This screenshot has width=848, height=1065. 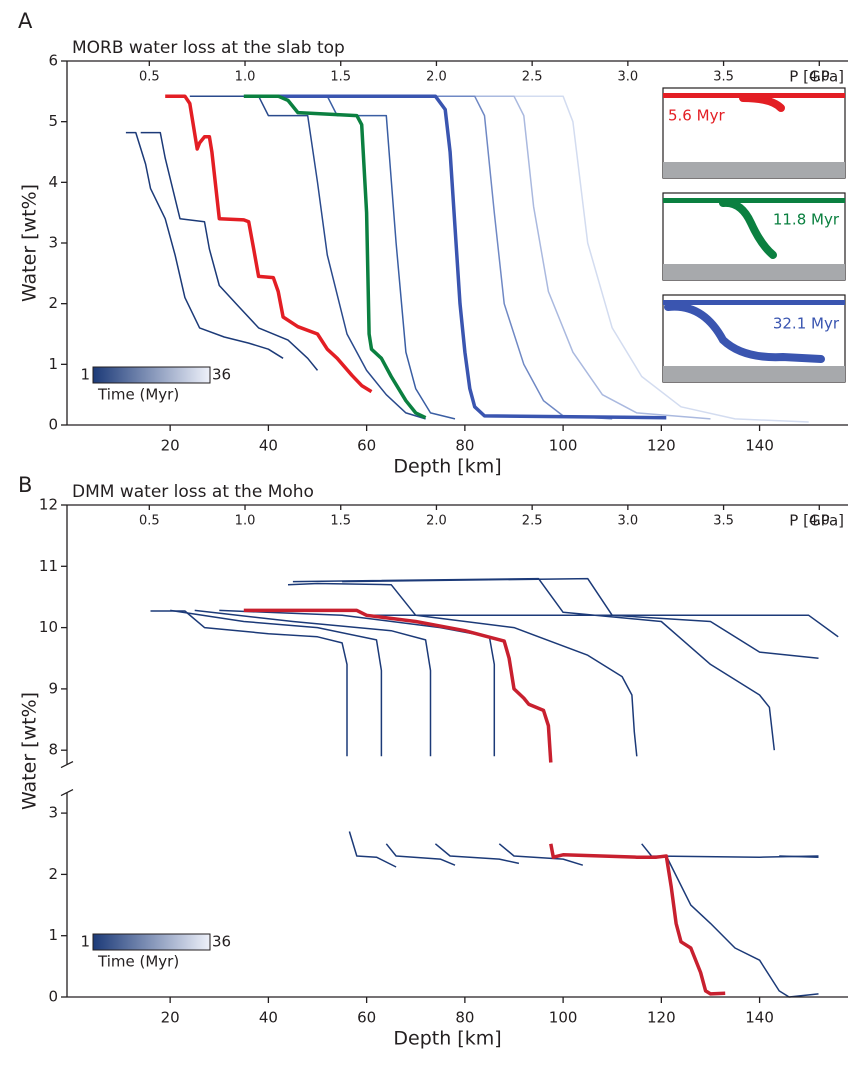 What do you see at coordinates (806, 220) in the screenshot?
I see `inset-label: 11.8 Myr` at bounding box center [806, 220].